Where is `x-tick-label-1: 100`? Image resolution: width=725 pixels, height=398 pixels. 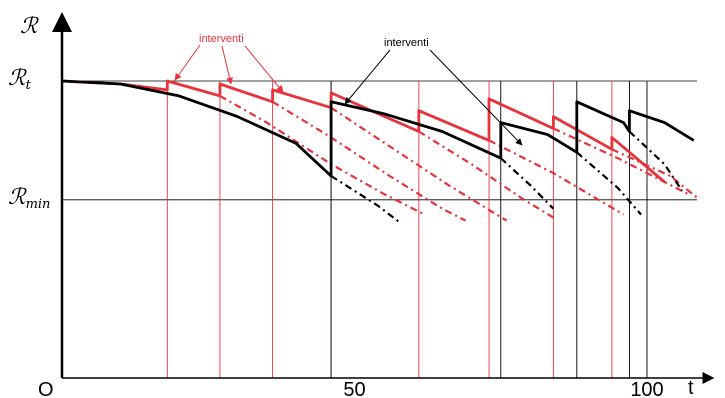
x-tick-label-1: 100 is located at coordinates (646, 388).